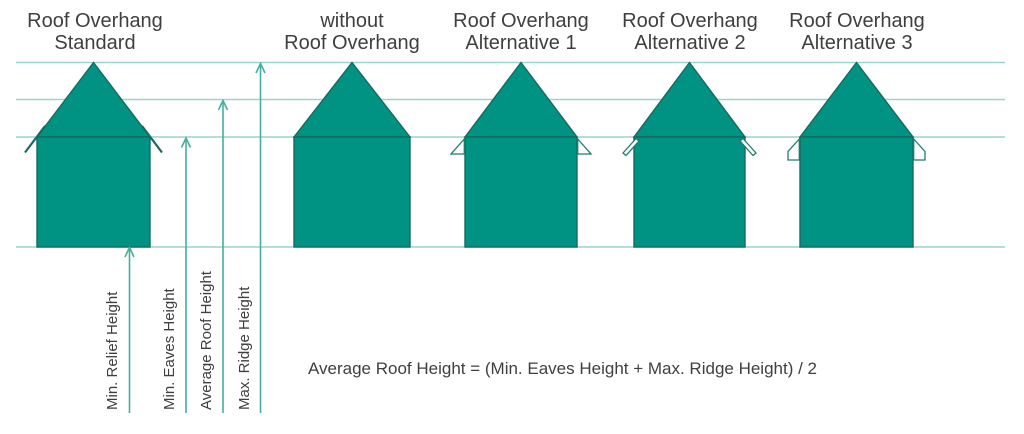  What do you see at coordinates (129, 329) in the screenshot?
I see `min-relief-height-arrow` at bounding box center [129, 329].